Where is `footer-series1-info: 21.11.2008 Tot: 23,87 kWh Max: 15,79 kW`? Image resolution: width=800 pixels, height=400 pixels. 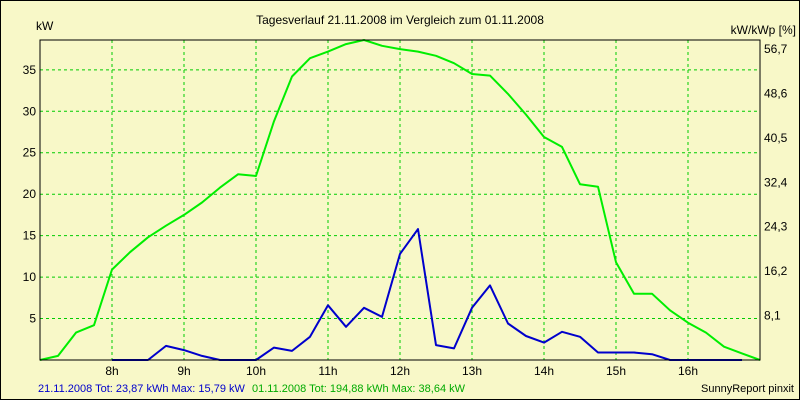
footer-series1-info: 21.11.2008 Tot: 23,87 kWh Max: 15,79 kW is located at coordinates (141, 389).